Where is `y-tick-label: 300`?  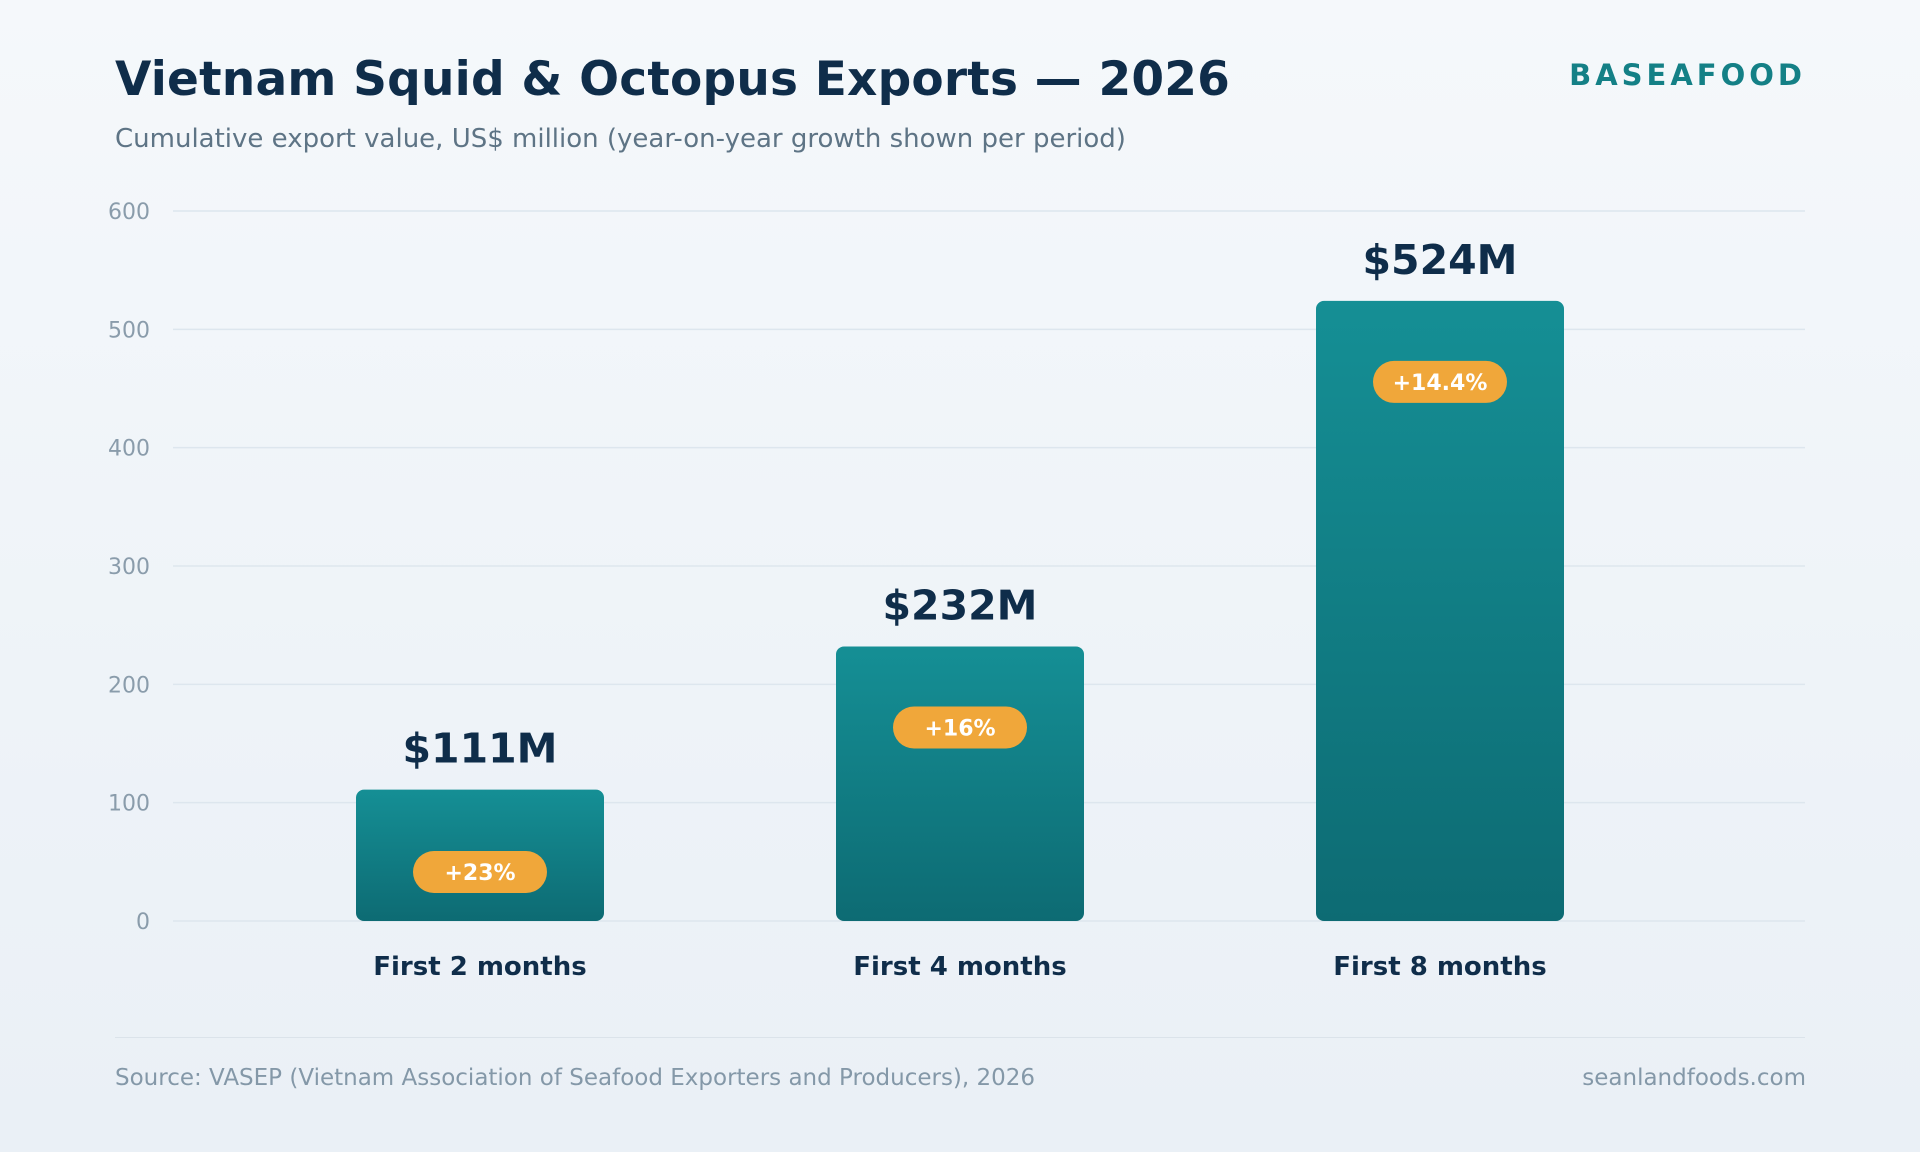
y-tick-label: 300 is located at coordinates (129, 567).